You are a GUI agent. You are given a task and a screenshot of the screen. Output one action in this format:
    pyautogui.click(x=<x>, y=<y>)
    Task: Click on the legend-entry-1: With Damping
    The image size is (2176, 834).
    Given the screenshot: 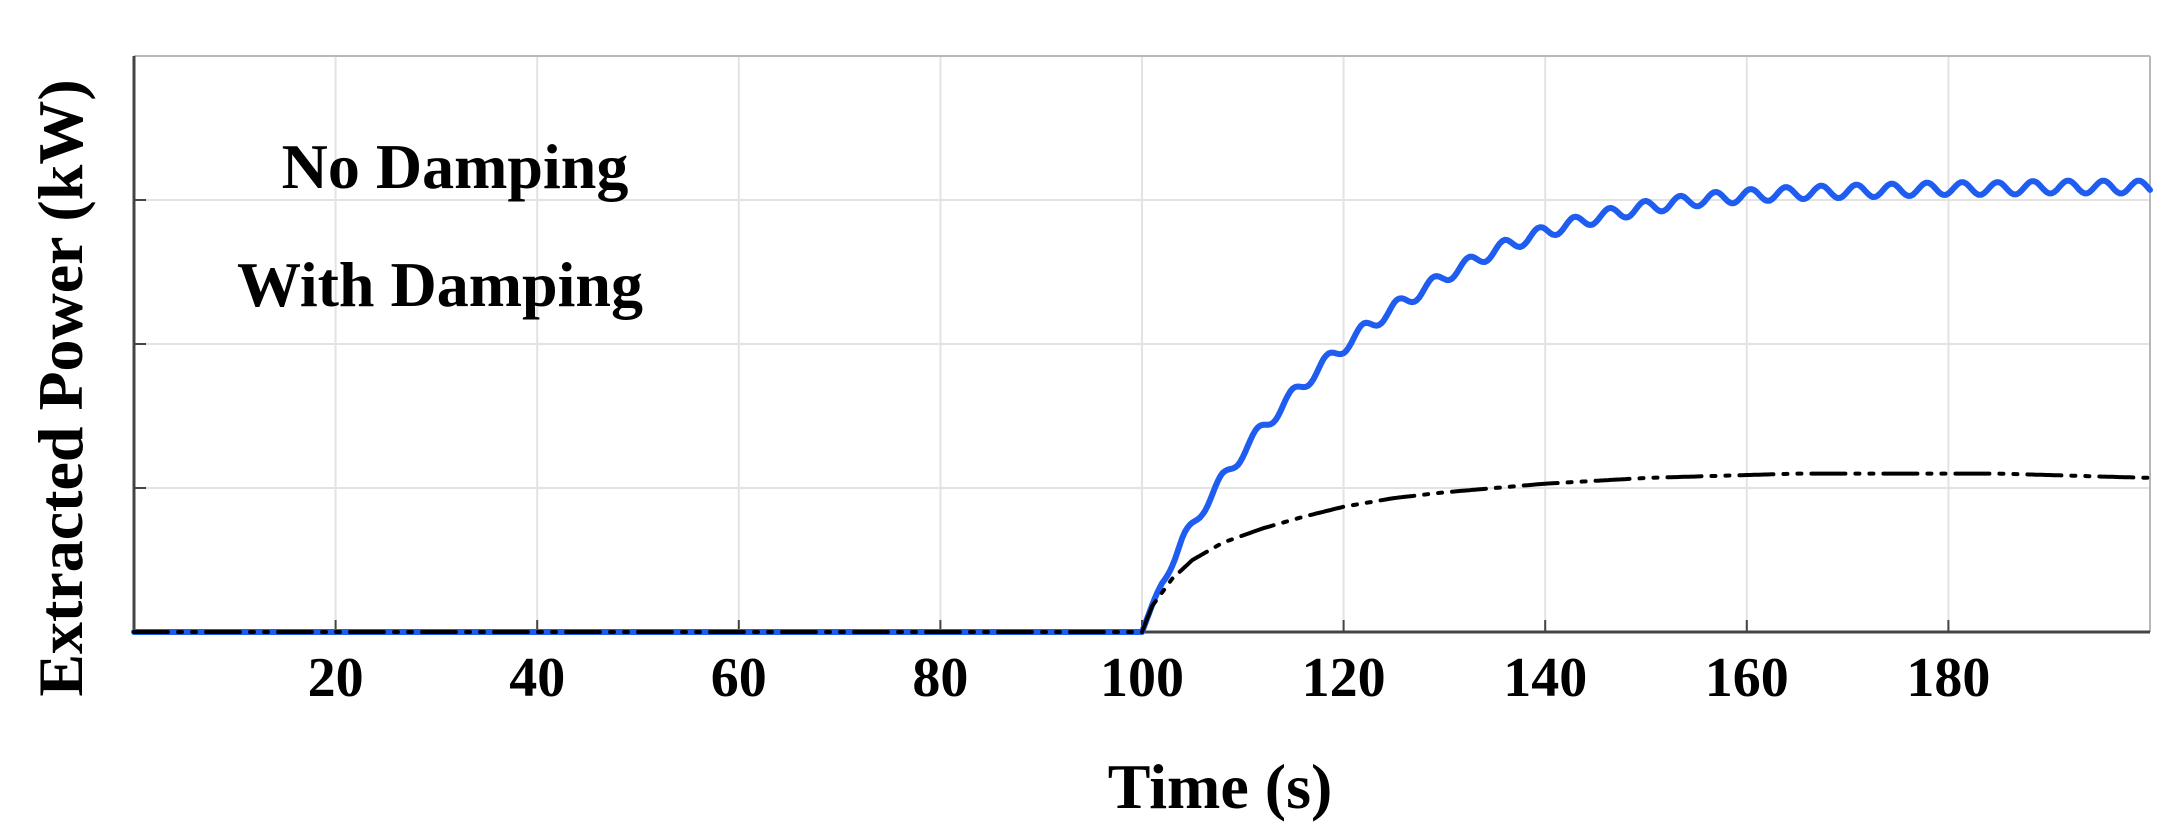 What is the action you would take?
    pyautogui.click(x=440, y=284)
    